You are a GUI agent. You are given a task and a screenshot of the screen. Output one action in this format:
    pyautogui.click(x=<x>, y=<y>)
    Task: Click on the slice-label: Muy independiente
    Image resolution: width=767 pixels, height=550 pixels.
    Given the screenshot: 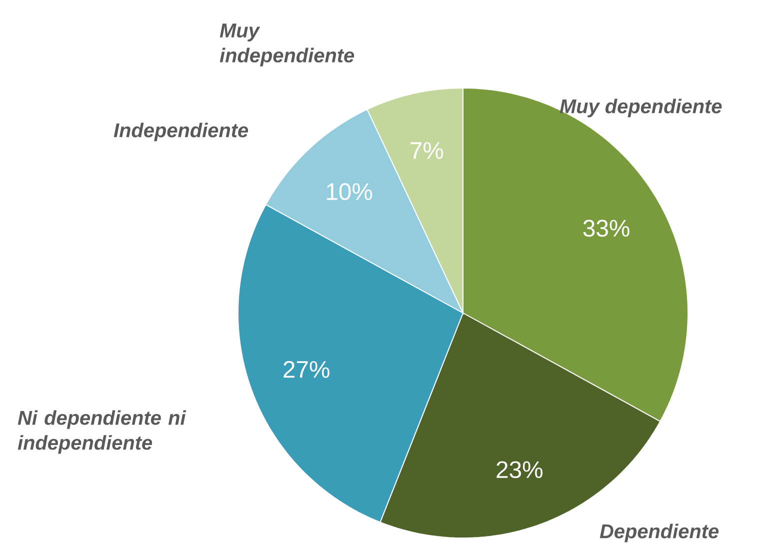 What is the action you would take?
    pyautogui.click(x=287, y=45)
    